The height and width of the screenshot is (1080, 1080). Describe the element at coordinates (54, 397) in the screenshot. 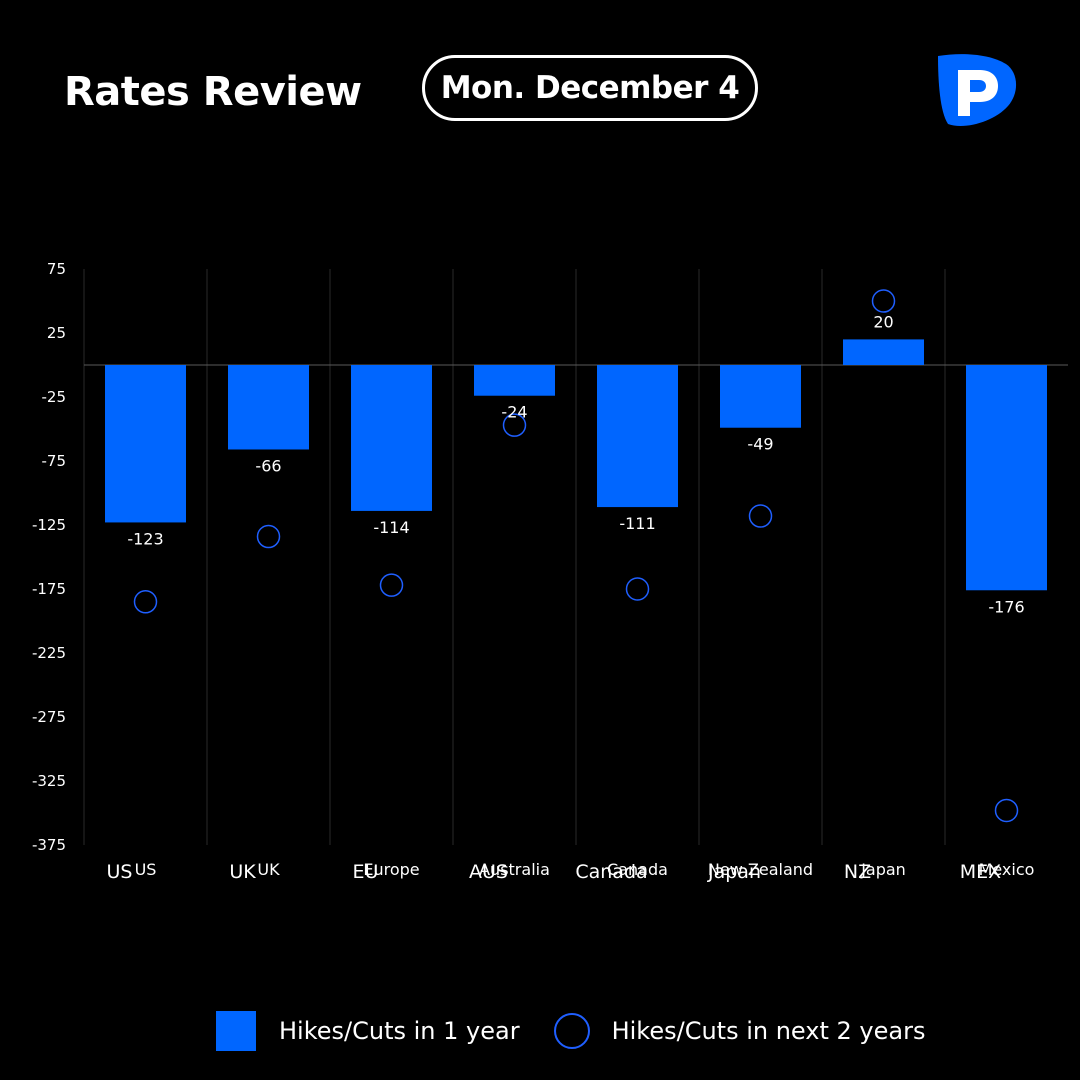

I see `y-tick-label: -25` at that location.